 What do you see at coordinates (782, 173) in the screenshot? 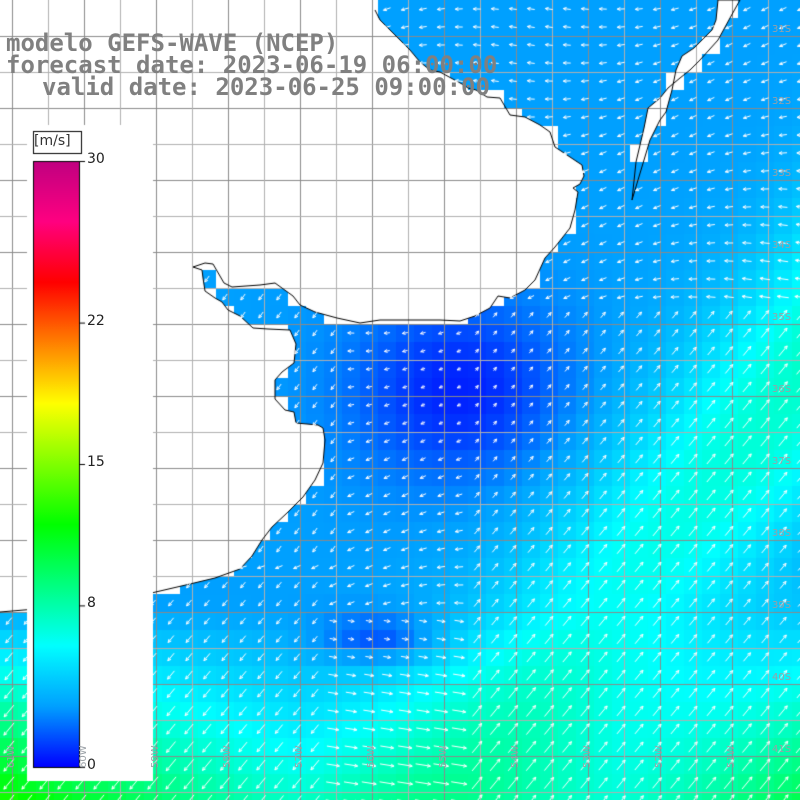
I see `latitude-label: 33S` at bounding box center [782, 173].